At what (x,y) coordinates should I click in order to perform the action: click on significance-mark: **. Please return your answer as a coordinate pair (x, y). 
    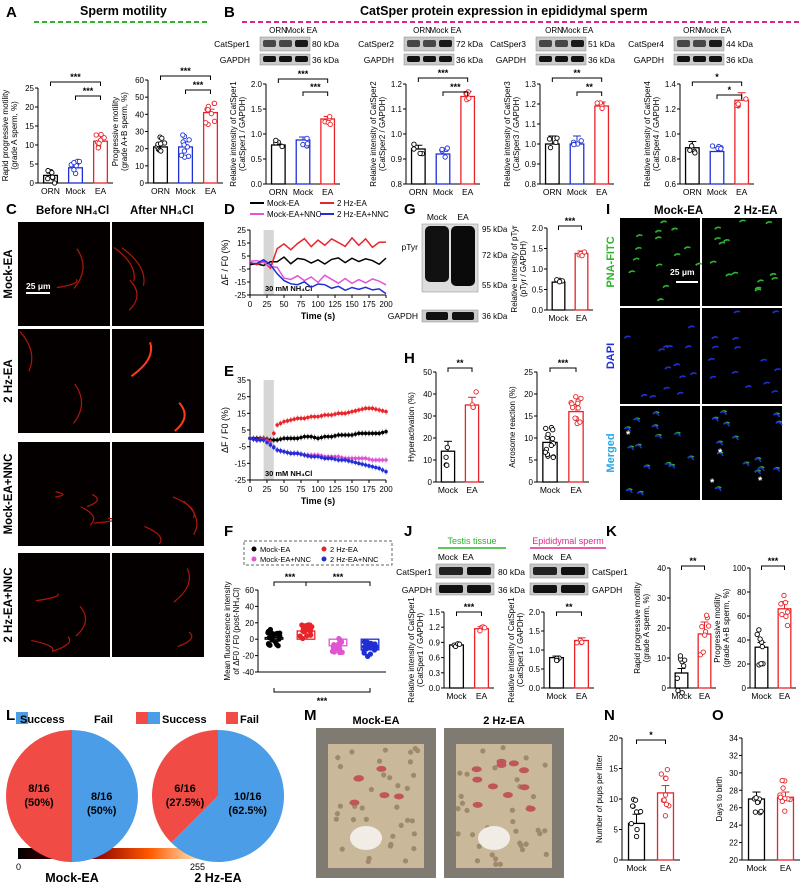
    Looking at the image, I should click on (569, 607).